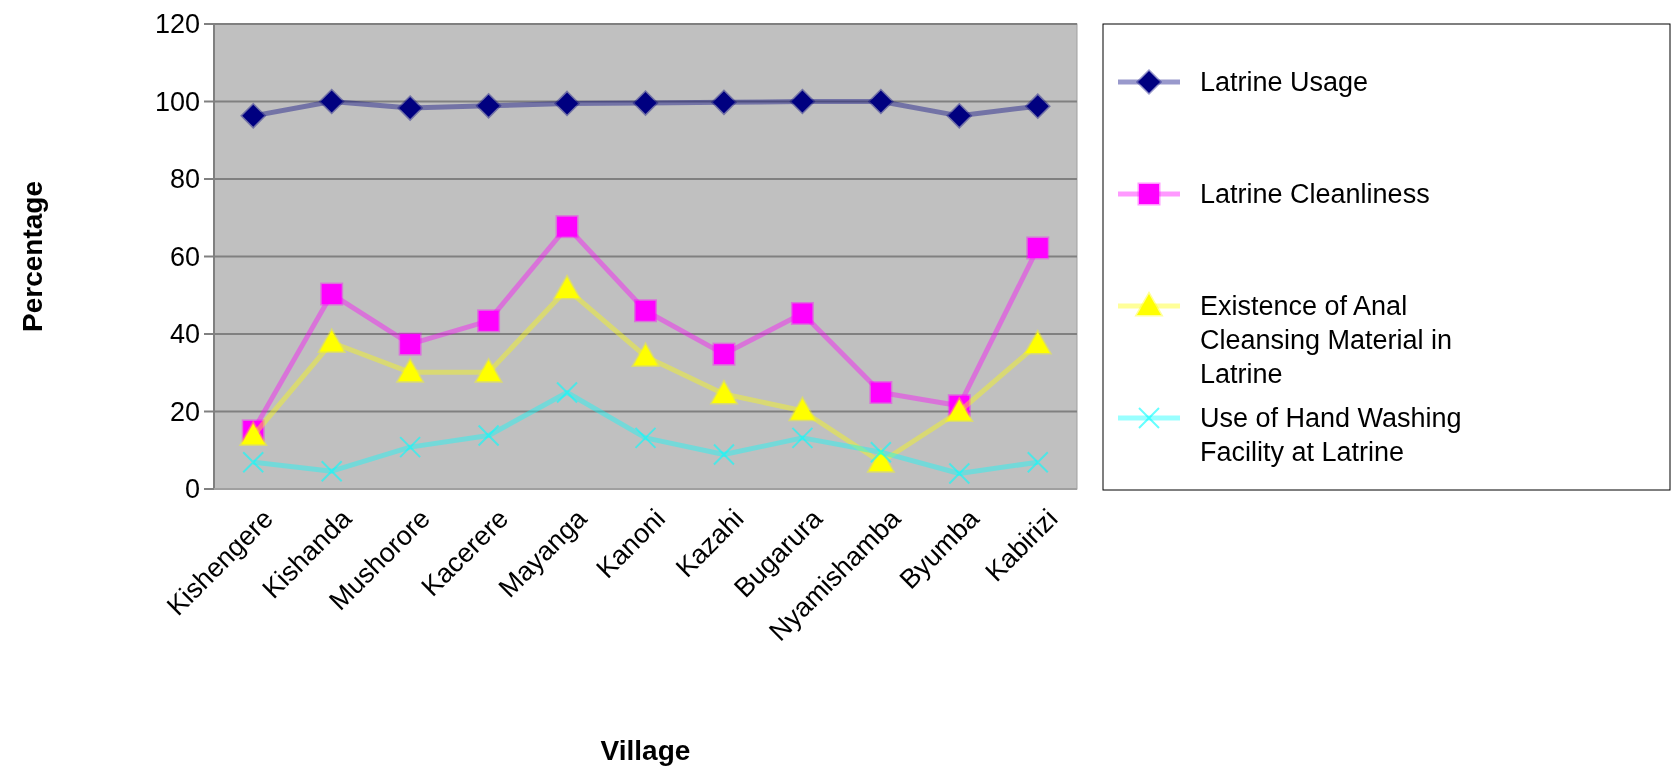  Describe the element at coordinates (184, 411) in the screenshot. I see `y-tick-label: 20` at that location.